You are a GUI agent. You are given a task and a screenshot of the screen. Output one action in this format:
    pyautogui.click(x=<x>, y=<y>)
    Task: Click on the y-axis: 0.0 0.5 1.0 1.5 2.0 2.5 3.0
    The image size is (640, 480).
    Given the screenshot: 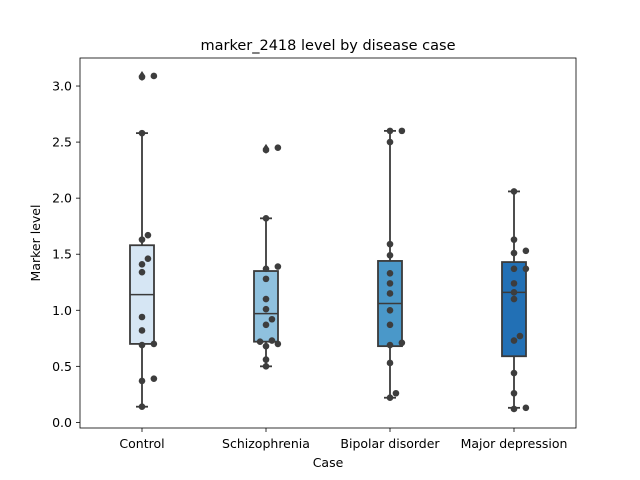 What is the action you would take?
    pyautogui.click(x=66, y=254)
    